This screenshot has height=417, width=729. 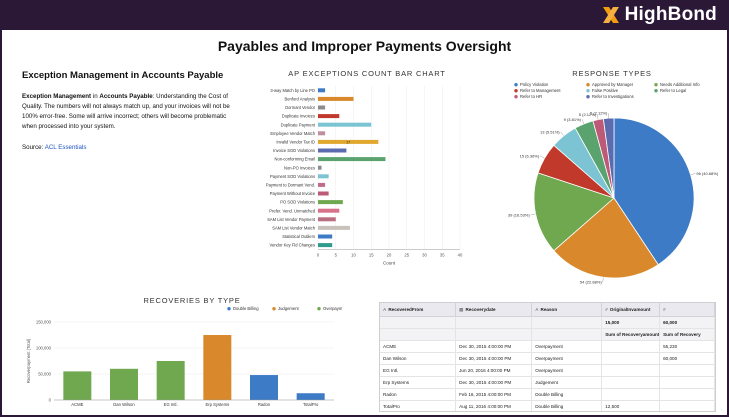 What do you see at coordinates (610, 15) in the screenshot?
I see `highbond-logo-icon` at bounding box center [610, 15].